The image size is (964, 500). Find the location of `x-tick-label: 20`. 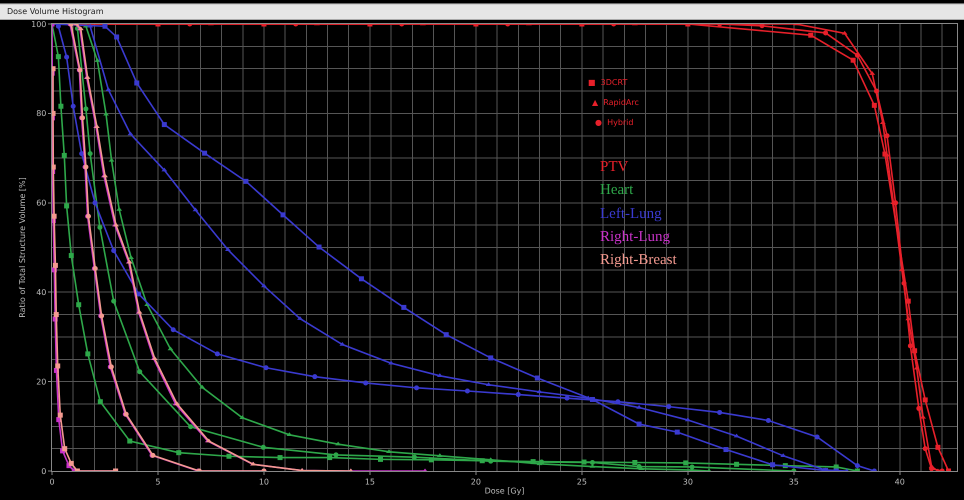

x-tick-label: 20 is located at coordinates (475, 482).